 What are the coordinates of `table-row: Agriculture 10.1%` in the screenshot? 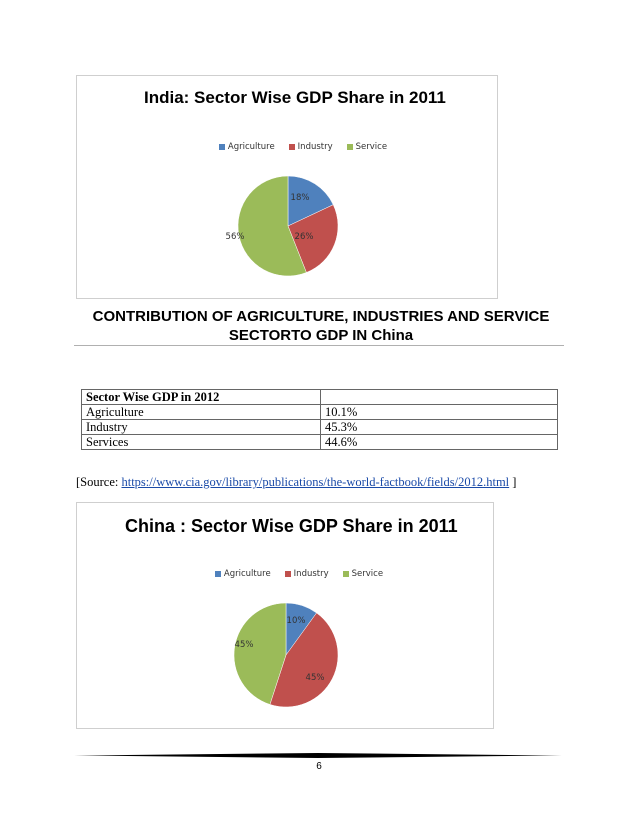 It's located at (319, 412).